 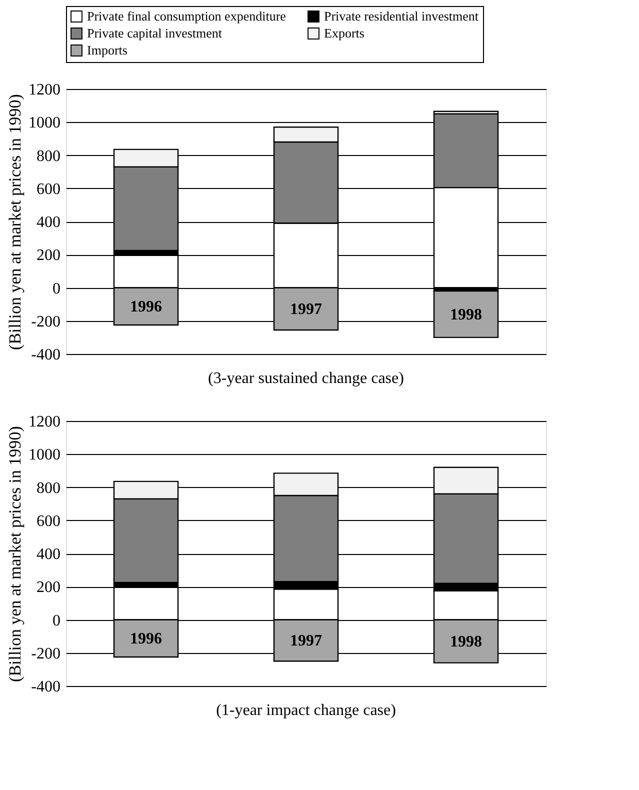 What do you see at coordinates (107, 50) in the screenshot?
I see `legend-label: Imports` at bounding box center [107, 50].